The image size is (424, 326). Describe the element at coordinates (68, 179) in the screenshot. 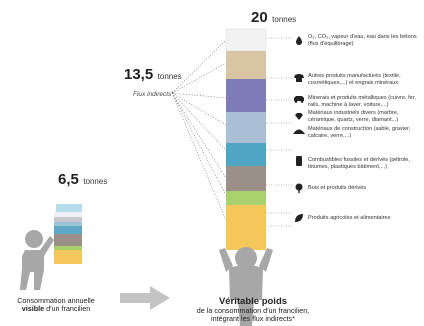

I see `visible-weight-value: 6,5` at that location.